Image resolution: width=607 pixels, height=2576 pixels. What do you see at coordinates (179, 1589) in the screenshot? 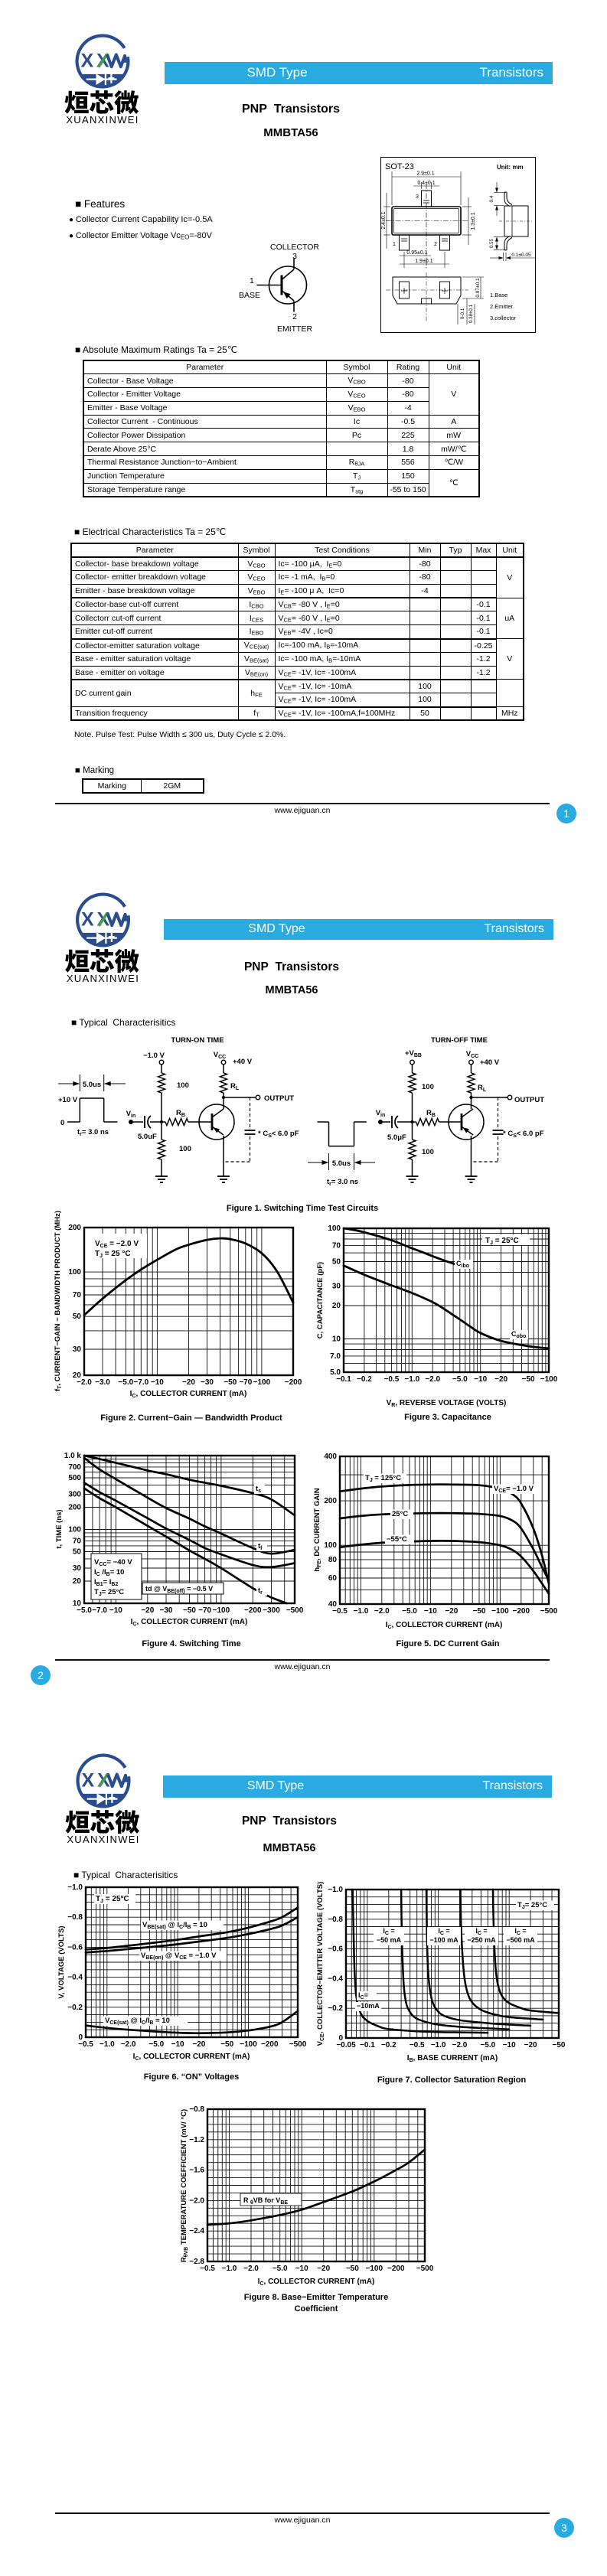
I see `svg-text: td @ VBE(off) = −0.5 V` at bounding box center [179, 1589].